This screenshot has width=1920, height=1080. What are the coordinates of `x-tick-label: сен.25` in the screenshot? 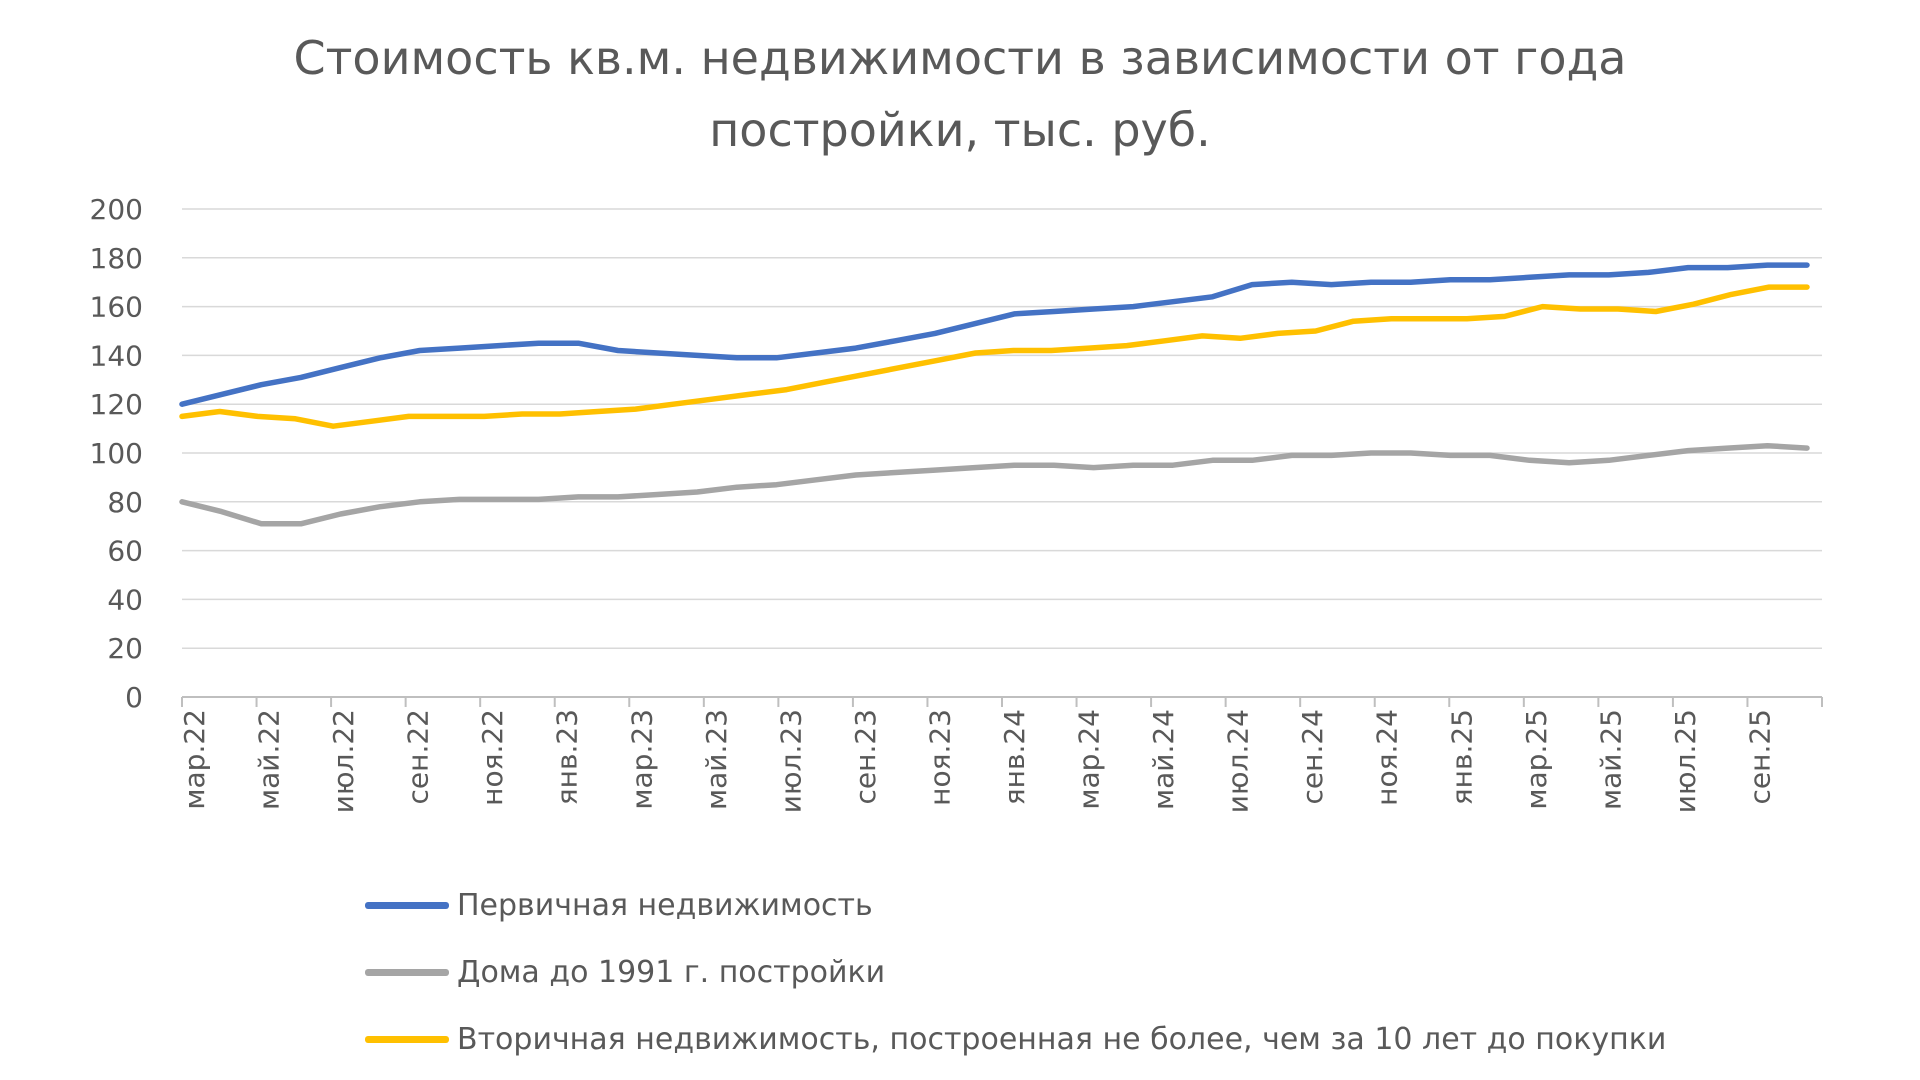 It's located at (1759, 756).